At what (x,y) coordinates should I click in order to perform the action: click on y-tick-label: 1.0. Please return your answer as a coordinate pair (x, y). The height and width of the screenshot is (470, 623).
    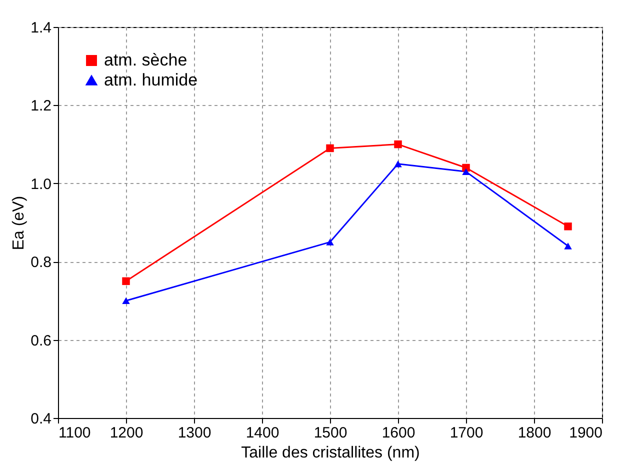
    Looking at the image, I should click on (41, 184).